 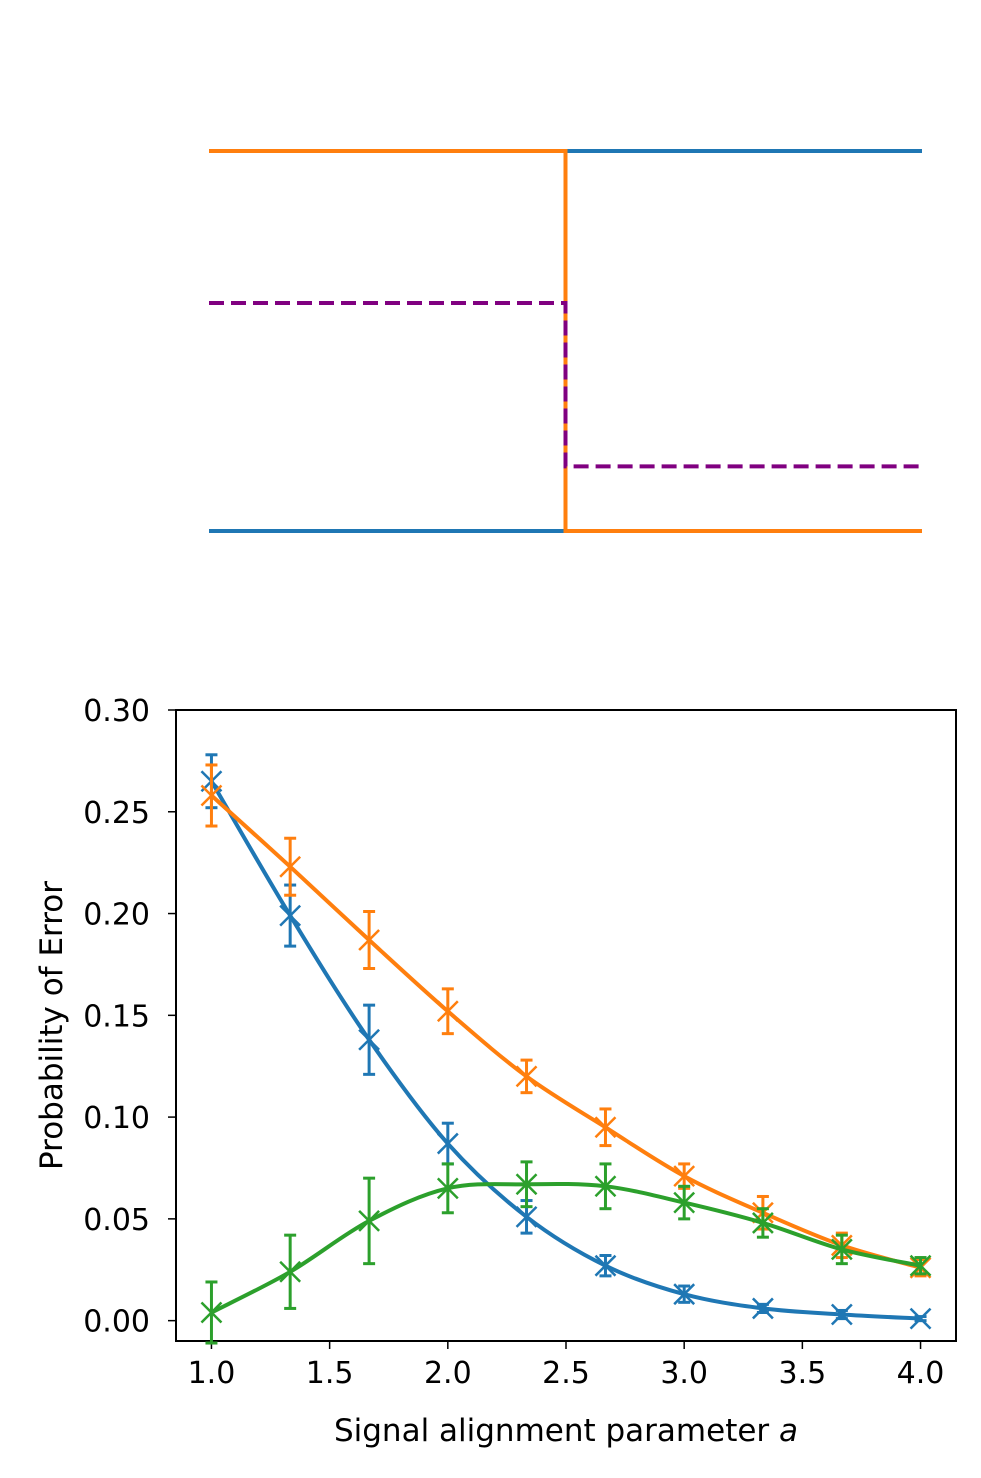 What do you see at coordinates (330, 1373) in the screenshot?
I see `x-tick-label: 1.5` at bounding box center [330, 1373].